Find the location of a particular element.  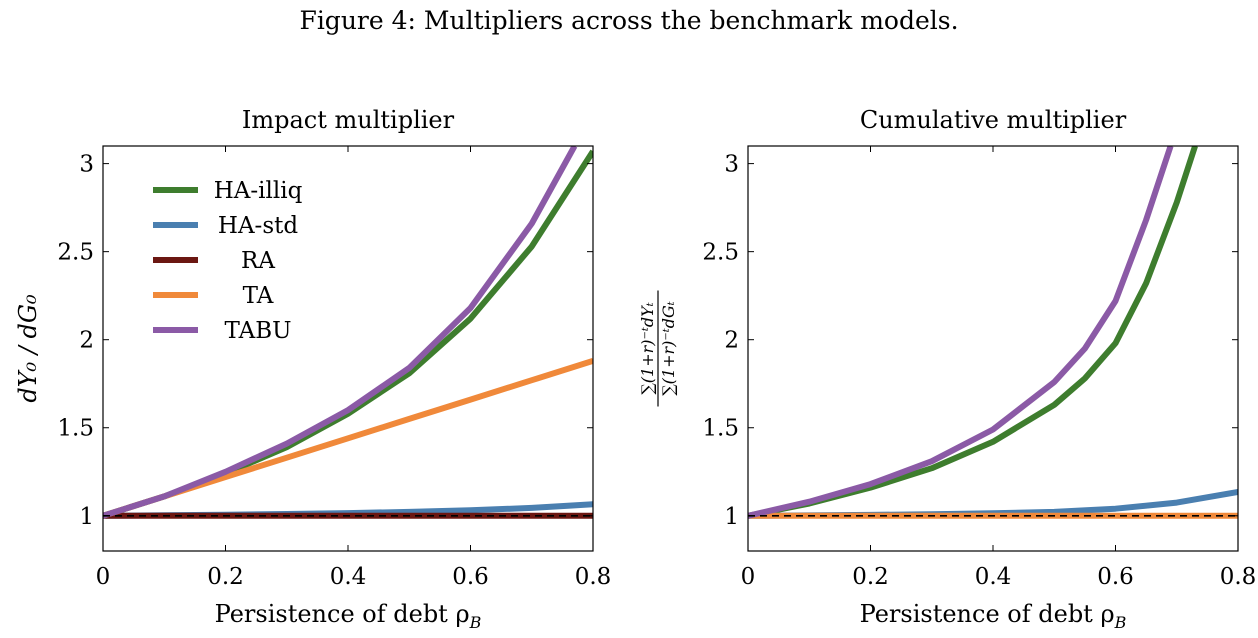

y-axis-label: dY₀ / dG₀ is located at coordinates (28, 348).